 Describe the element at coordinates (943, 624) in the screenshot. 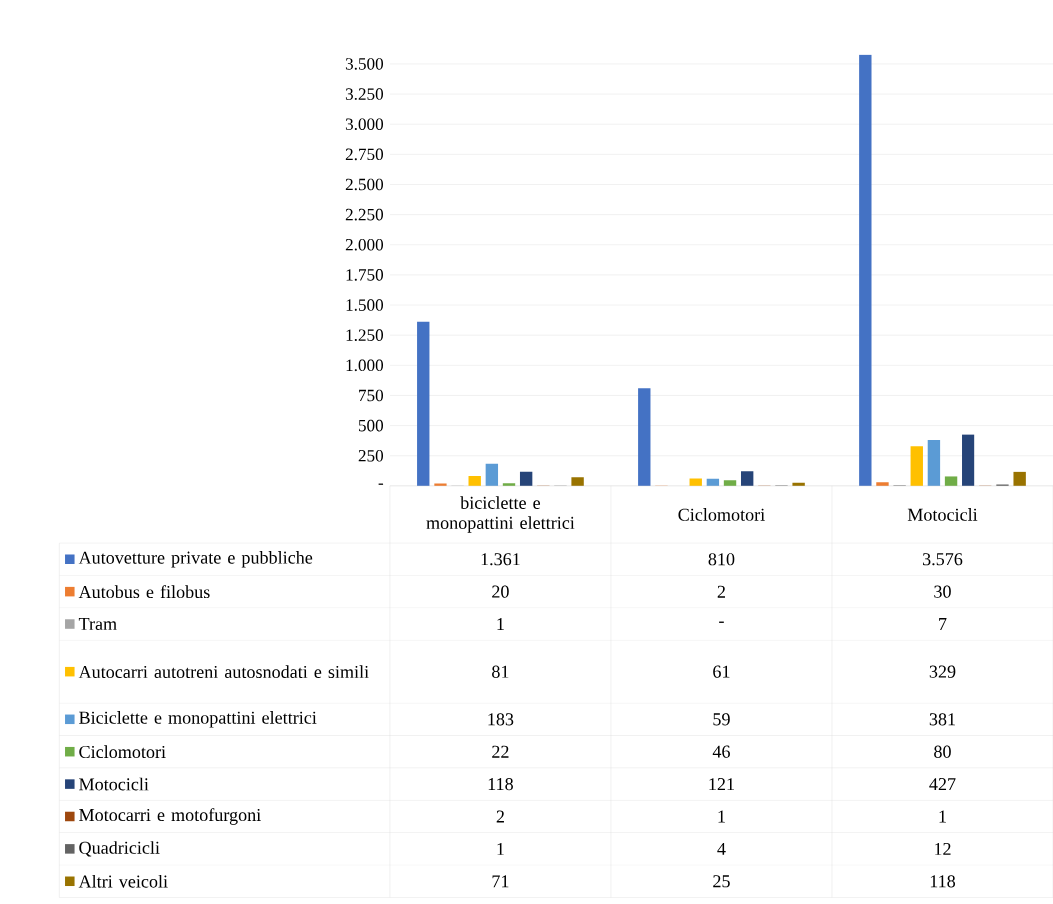

I see `data-label: 7` at that location.